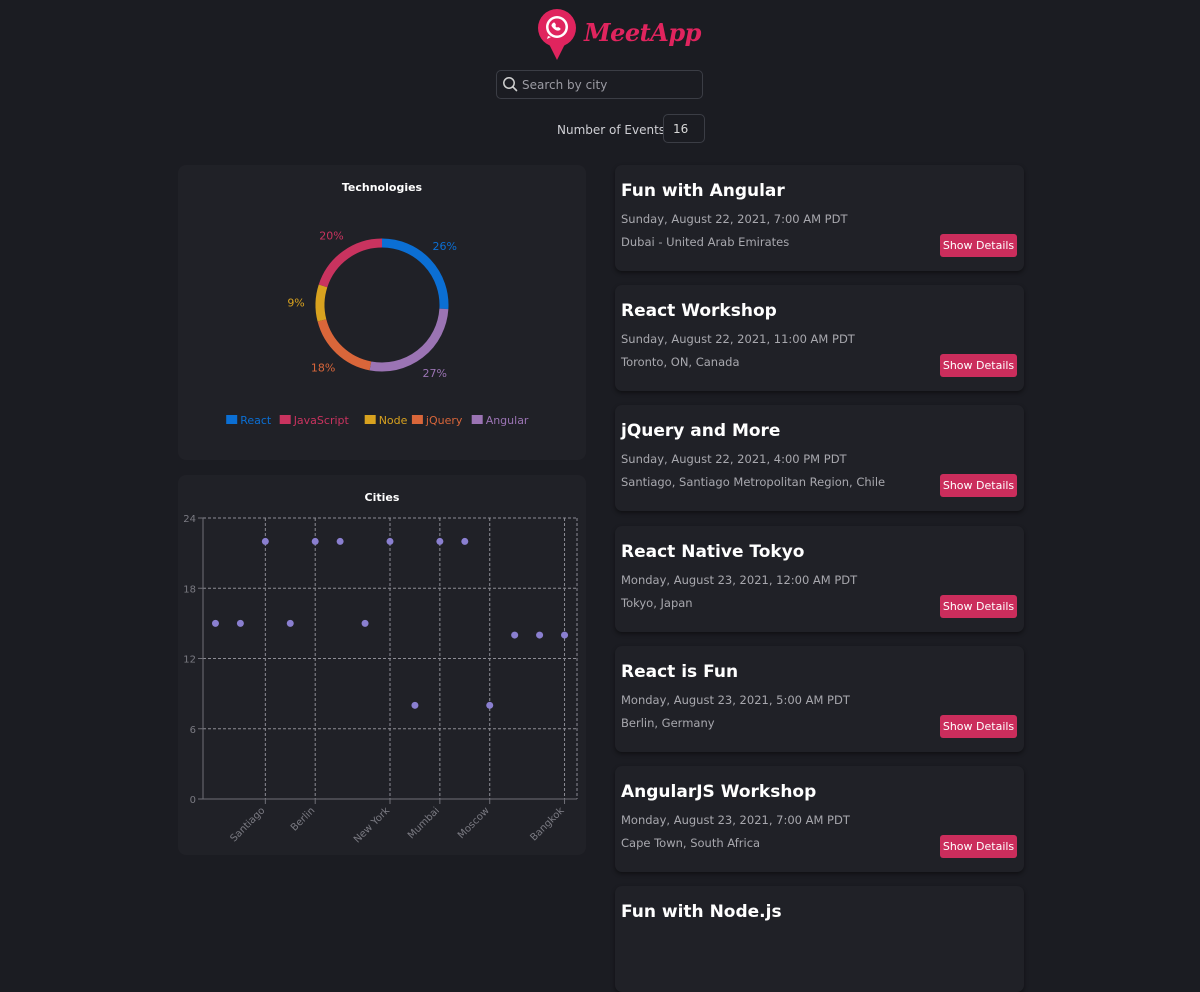 This screenshot has width=1200, height=992. What do you see at coordinates (295, 302) in the screenshot?
I see `pie-slice-label: 9%` at bounding box center [295, 302].